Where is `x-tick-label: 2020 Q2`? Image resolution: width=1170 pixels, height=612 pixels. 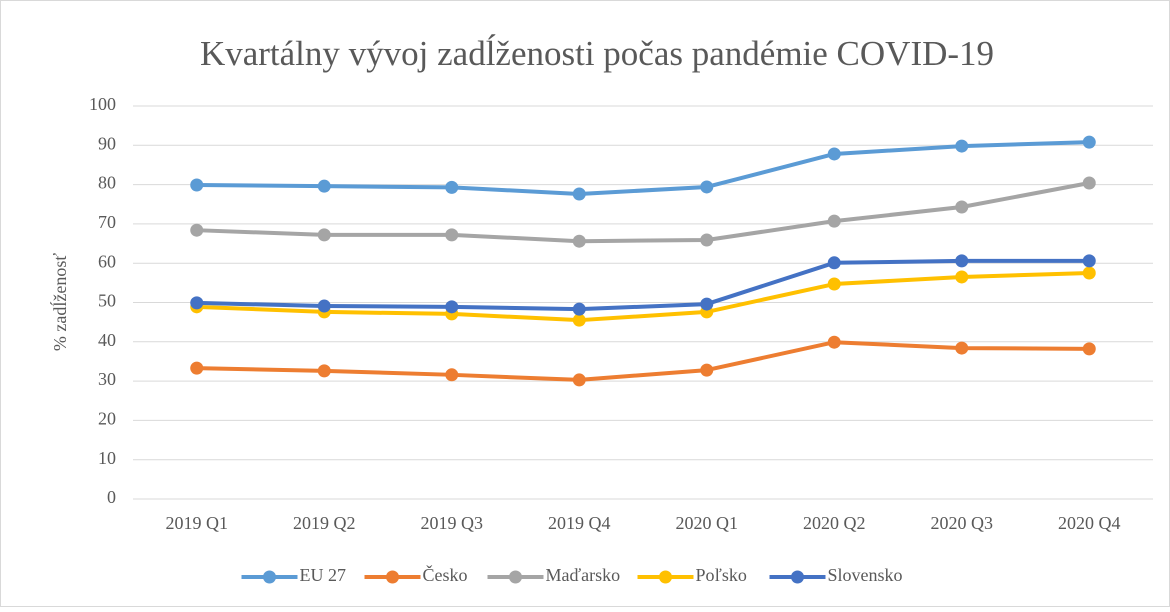
x-tick-label: 2020 Q2 is located at coordinates (834, 523).